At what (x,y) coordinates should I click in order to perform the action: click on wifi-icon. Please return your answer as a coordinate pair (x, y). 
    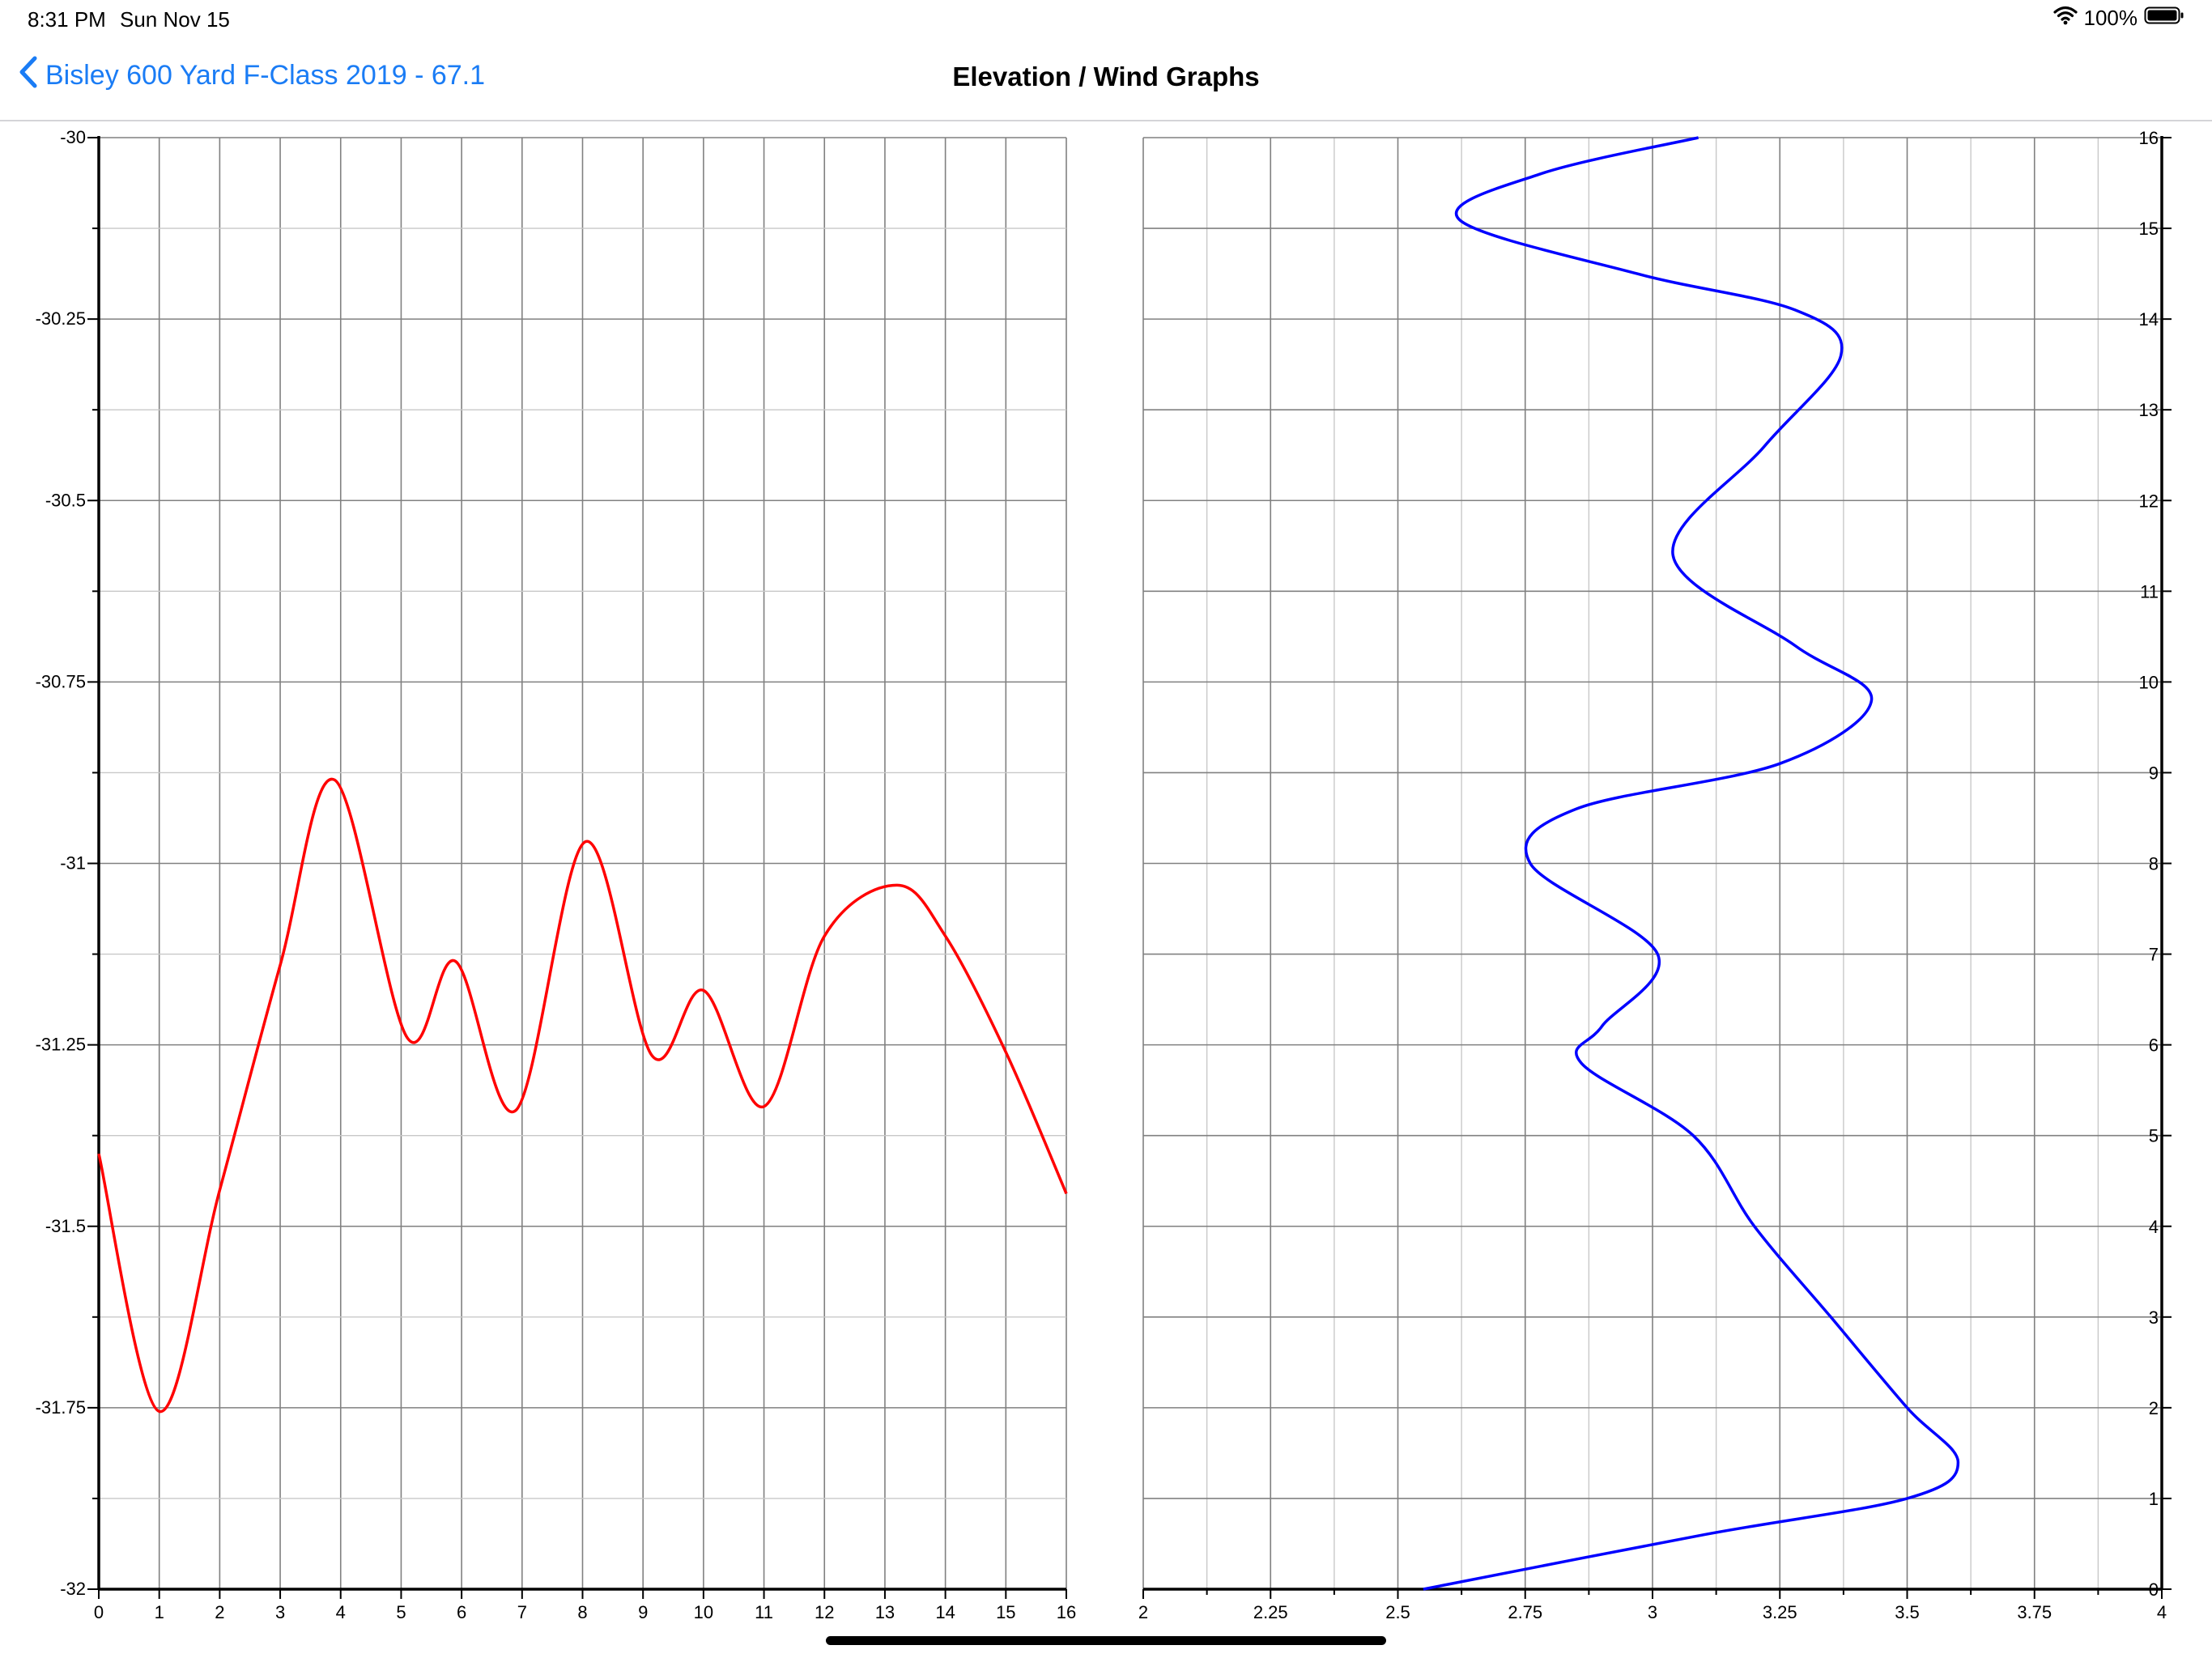
    Looking at the image, I should click on (2065, 18).